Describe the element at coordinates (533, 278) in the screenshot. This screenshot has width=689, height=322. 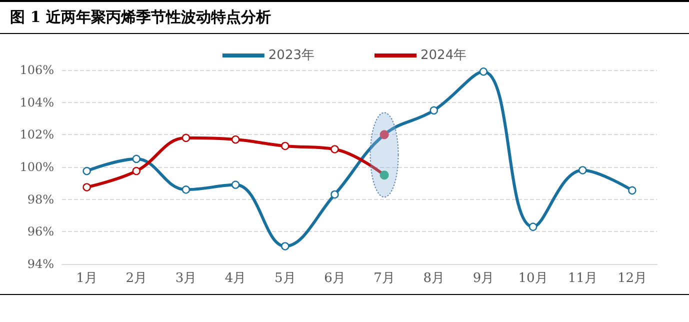
I see `x-tick-label: 10月` at that location.